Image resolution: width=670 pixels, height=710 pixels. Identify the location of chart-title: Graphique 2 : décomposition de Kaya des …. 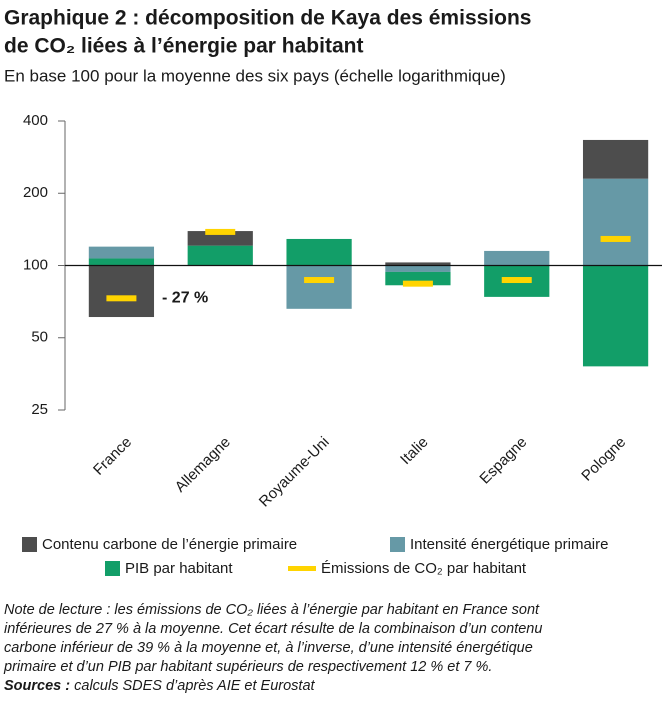
(267, 18).